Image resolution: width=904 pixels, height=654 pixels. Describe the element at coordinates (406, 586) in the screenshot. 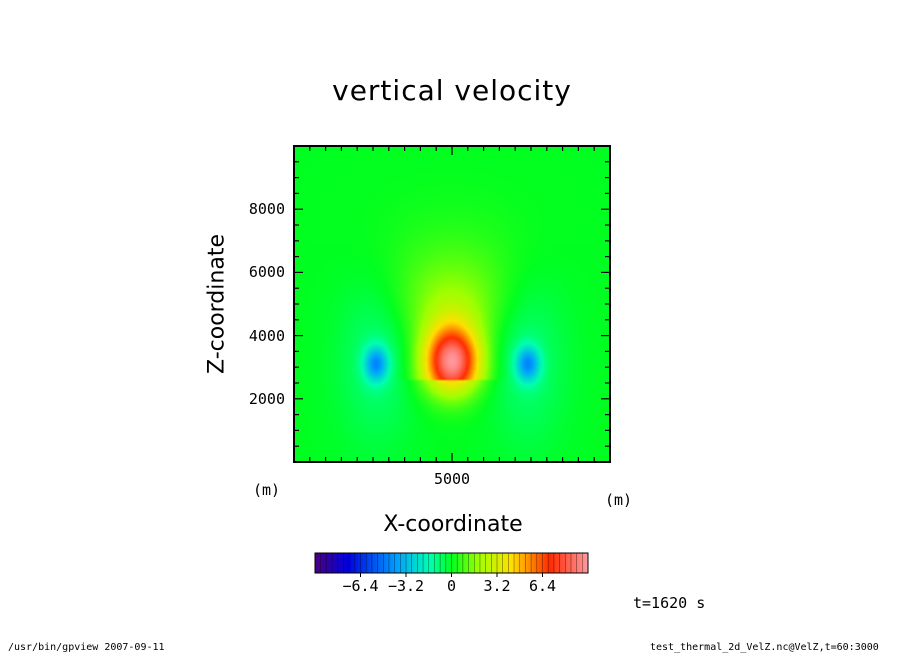

I see `colorbar-tick-label: −3.2` at that location.